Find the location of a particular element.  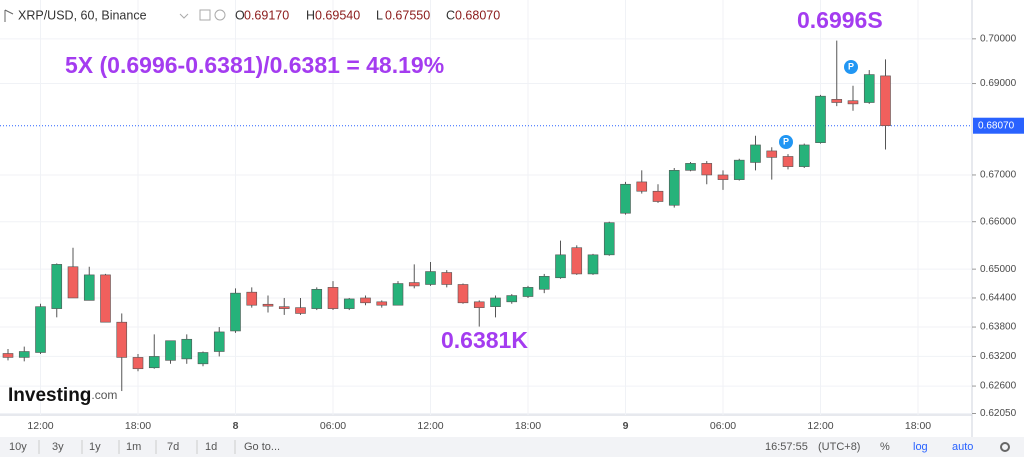

x-tick-label: 8 is located at coordinates (236, 426).